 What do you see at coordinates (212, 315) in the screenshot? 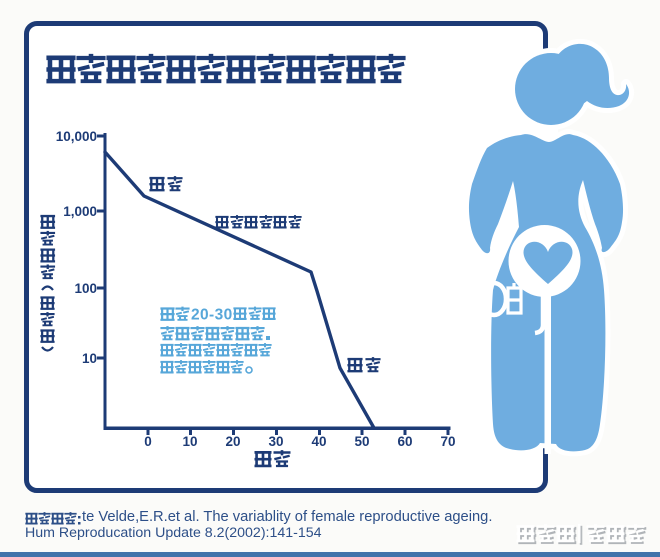
I see `svg-text: 20-30` at bounding box center [212, 315].